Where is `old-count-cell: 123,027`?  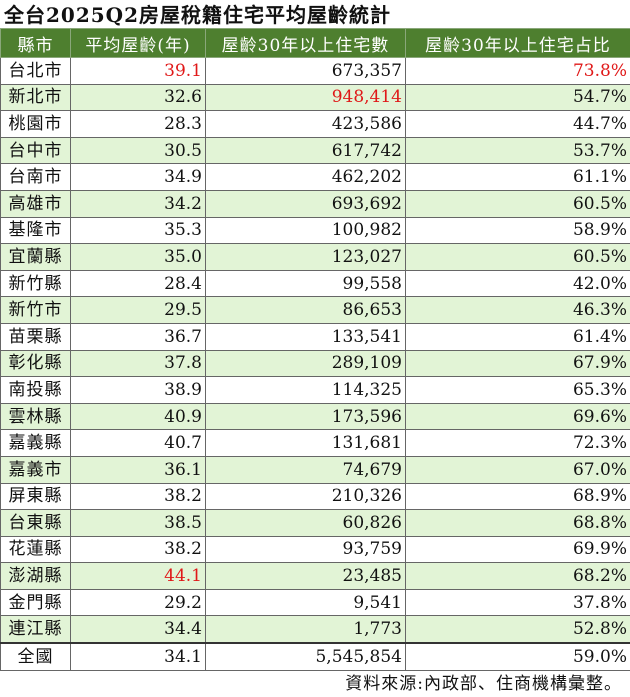
old-count-cell: 123,027 is located at coordinates (306, 257).